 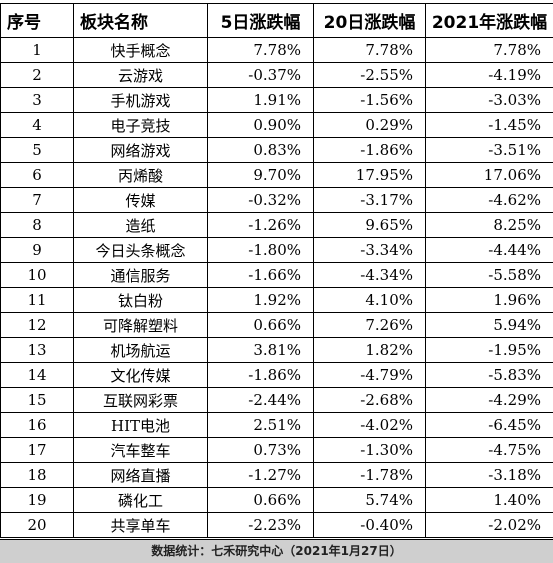 I want to click on table-row: 17 汽车整车 0.73% -1.30% -4.75%, so click(x=276, y=450).